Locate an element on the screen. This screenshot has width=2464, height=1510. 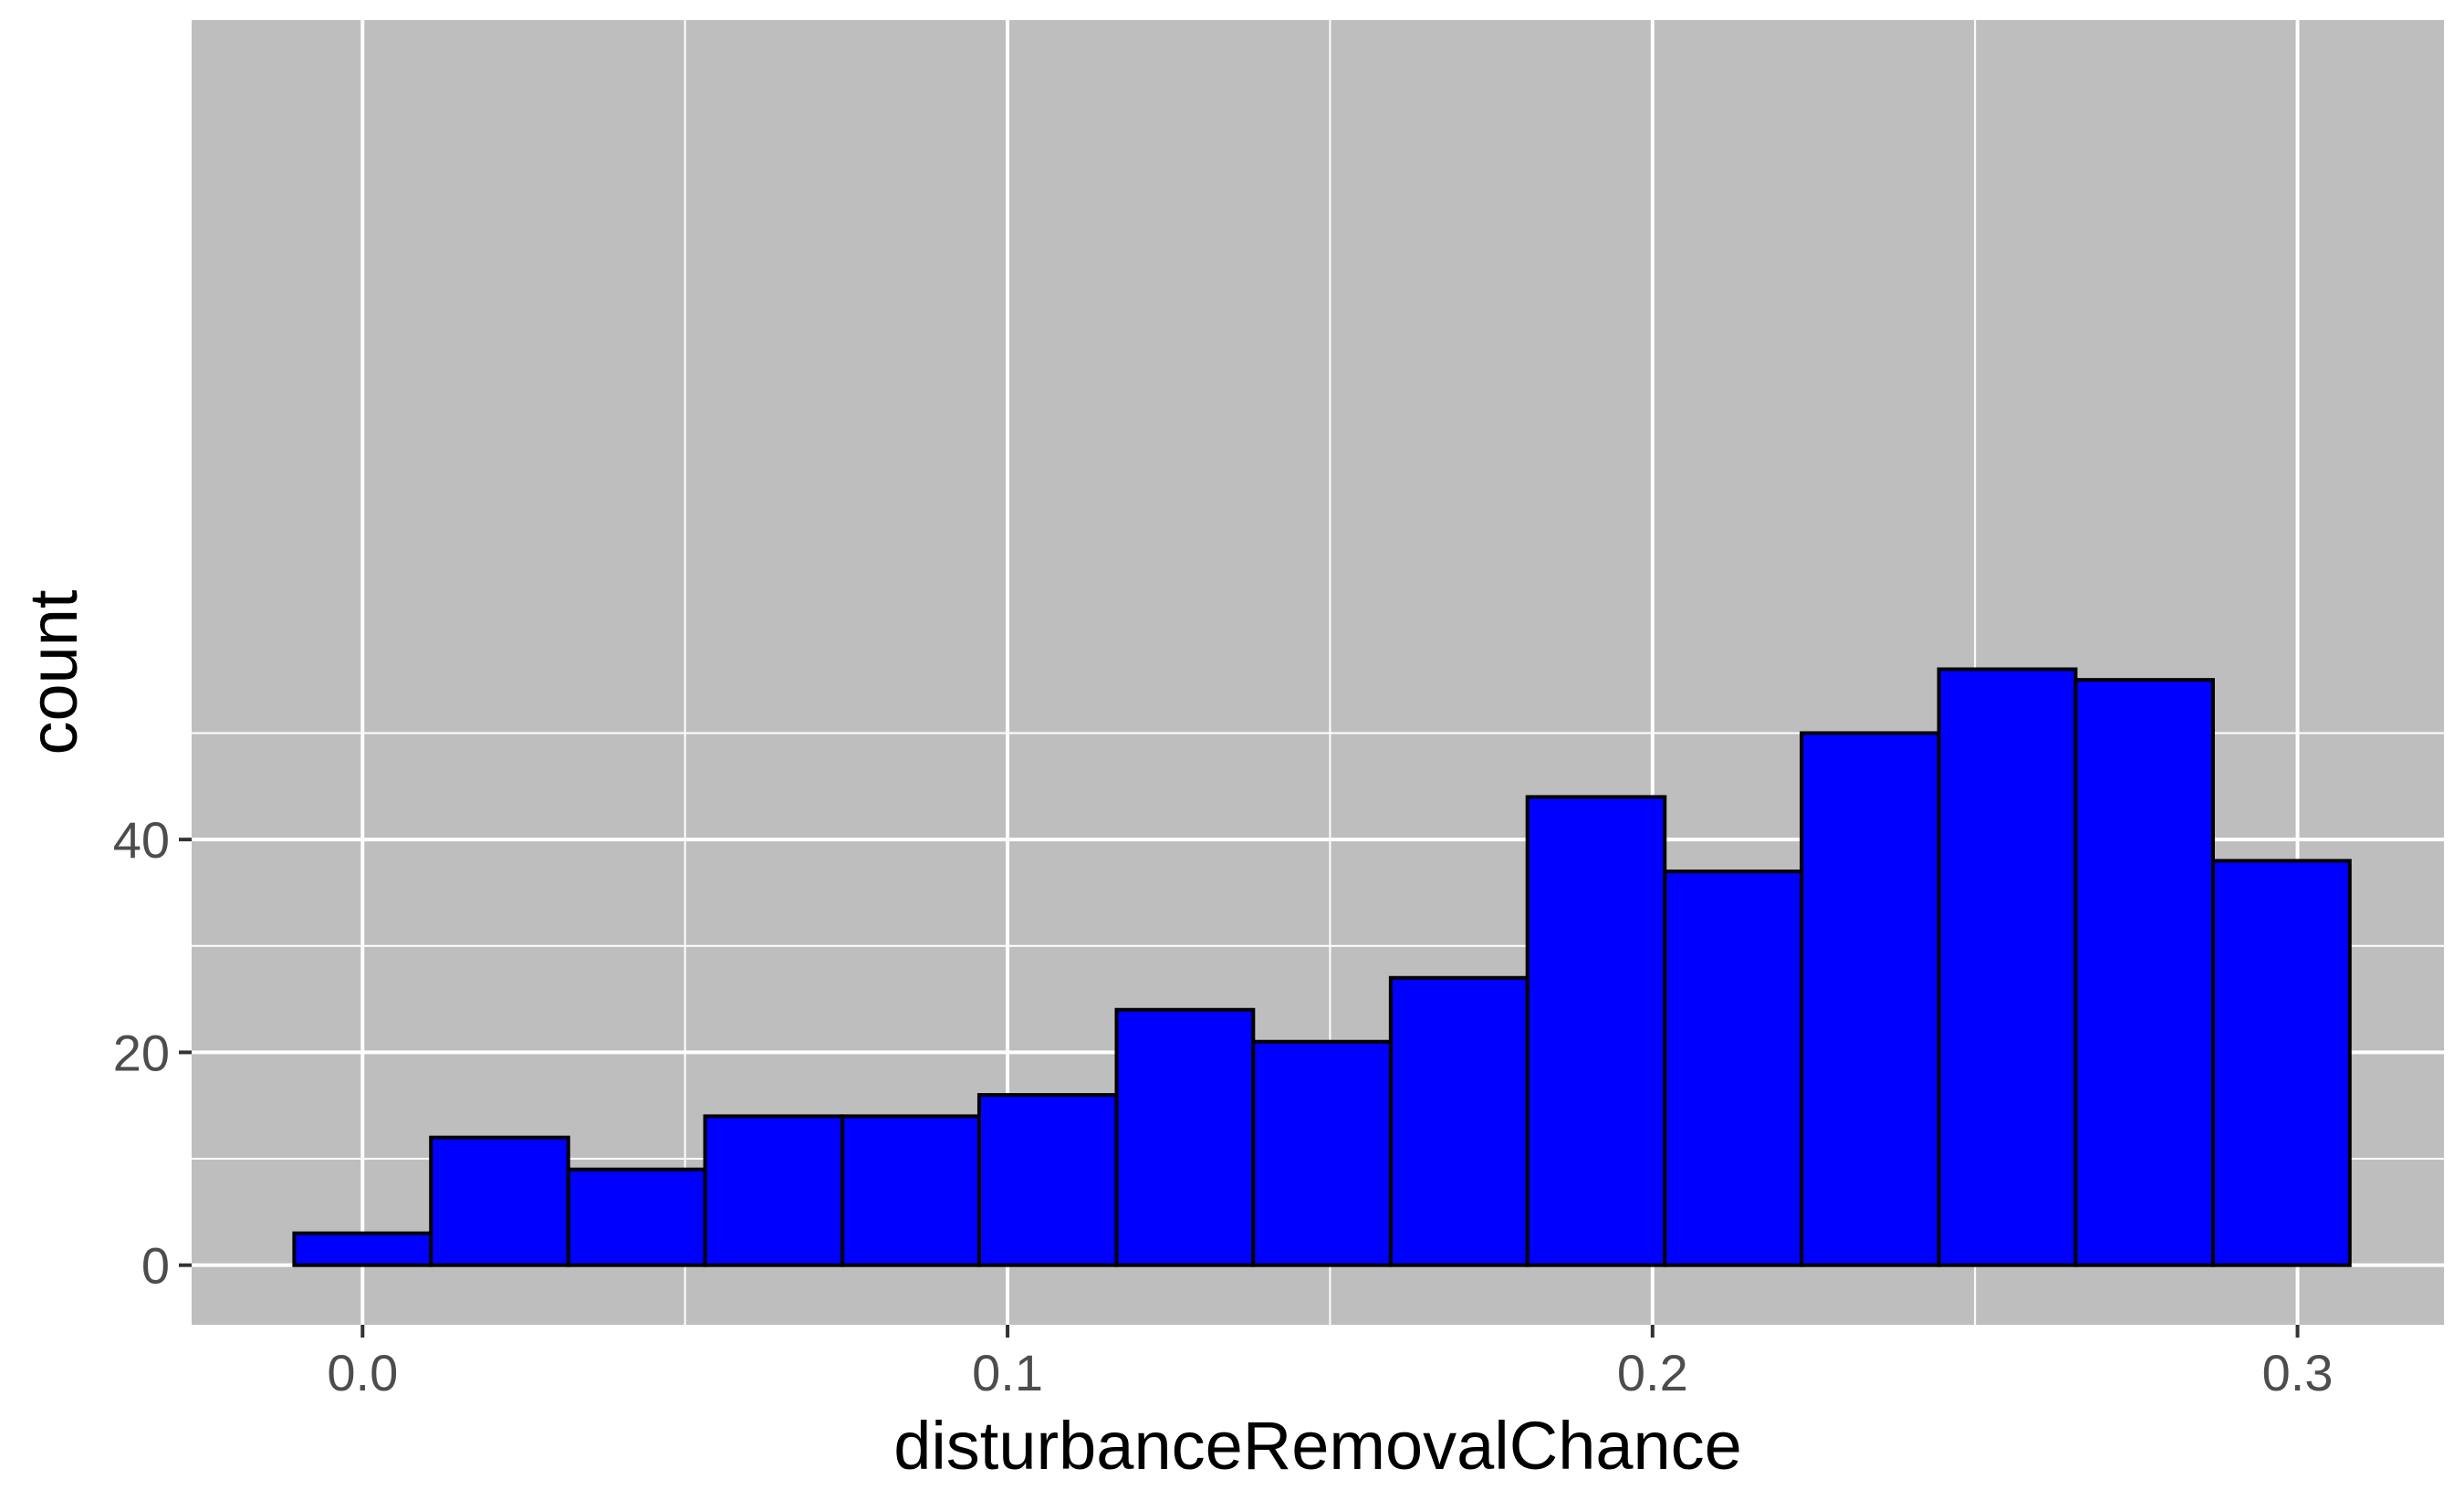
y-tick-label: 40 is located at coordinates (141, 840).